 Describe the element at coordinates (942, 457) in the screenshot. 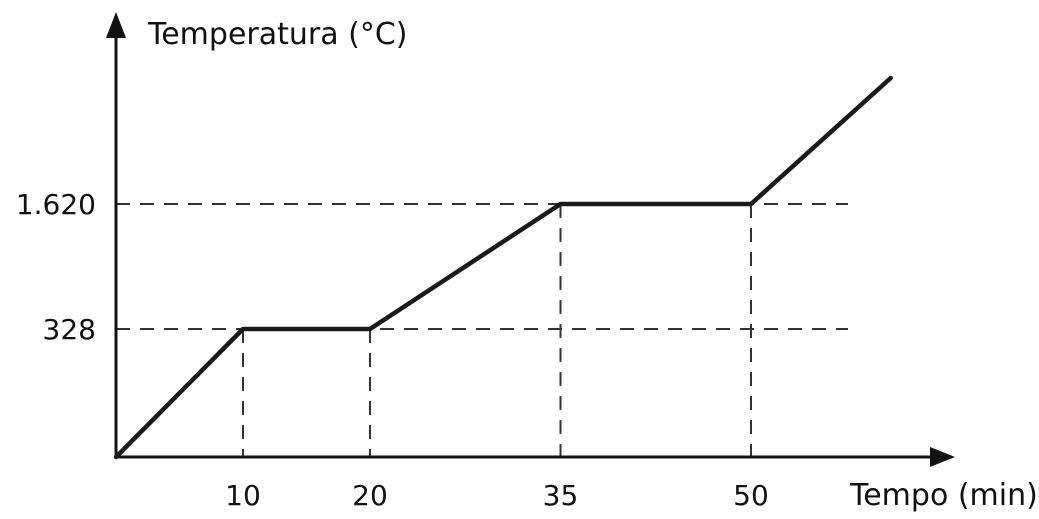

I see `x-axis-arrow-icon` at that location.